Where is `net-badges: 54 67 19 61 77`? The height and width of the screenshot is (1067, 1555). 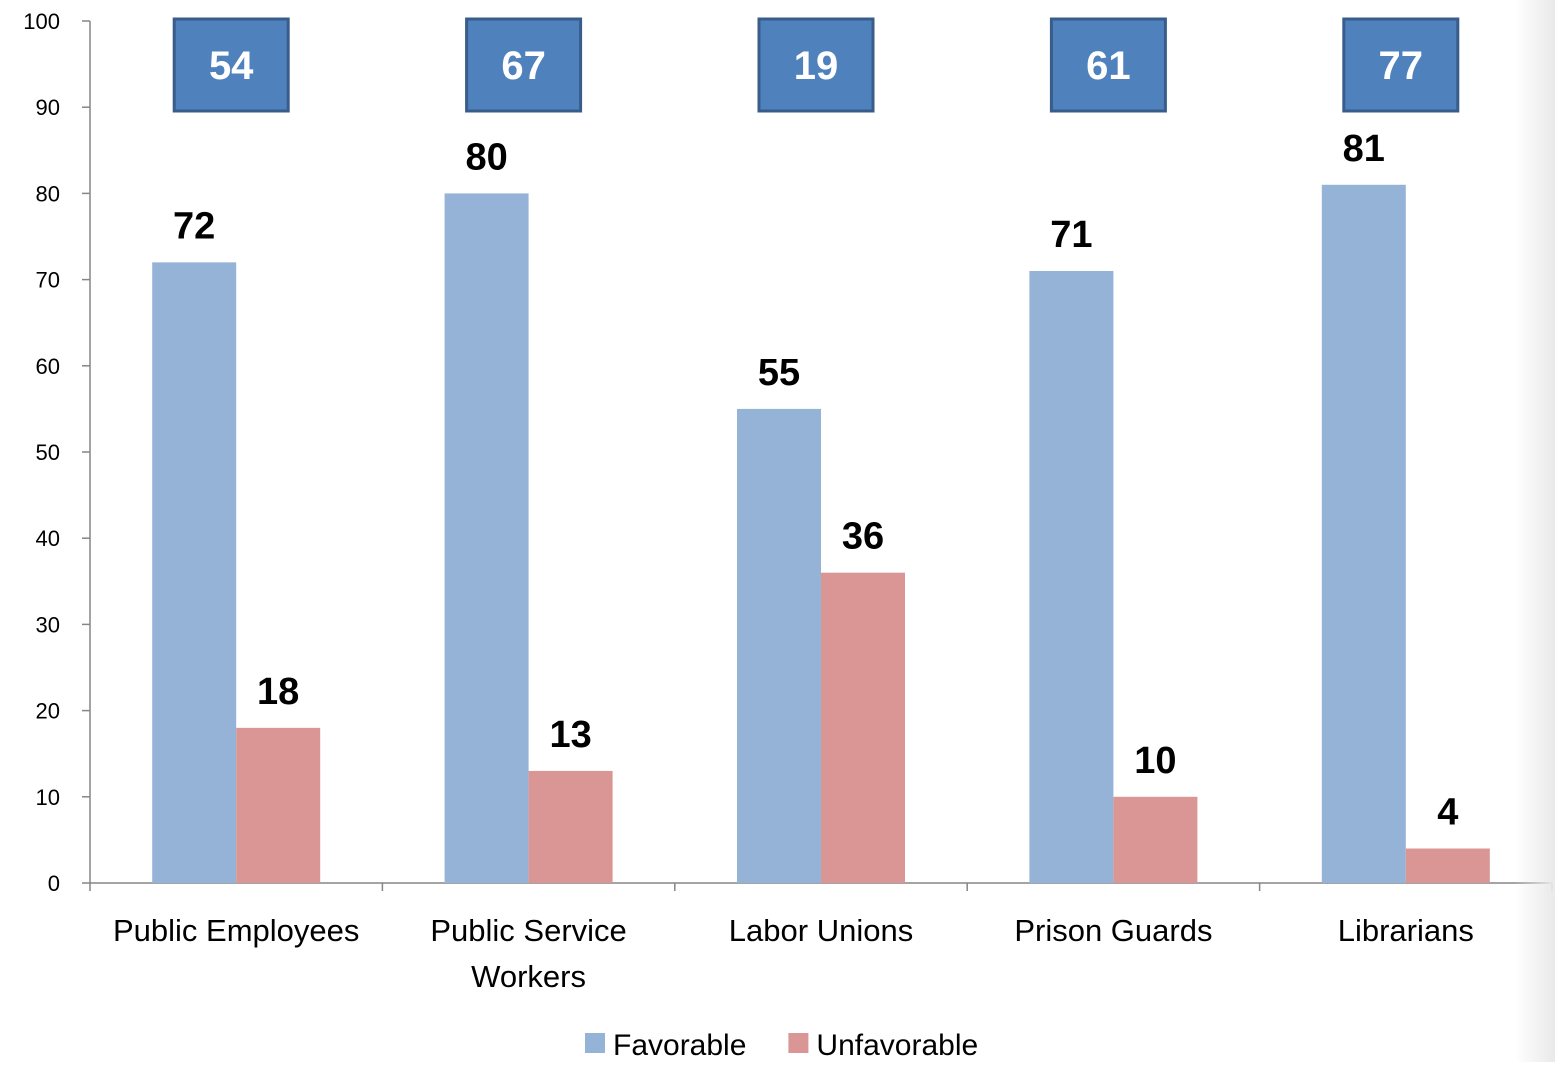 net-badges: 54 67 19 61 77 is located at coordinates (816, 65).